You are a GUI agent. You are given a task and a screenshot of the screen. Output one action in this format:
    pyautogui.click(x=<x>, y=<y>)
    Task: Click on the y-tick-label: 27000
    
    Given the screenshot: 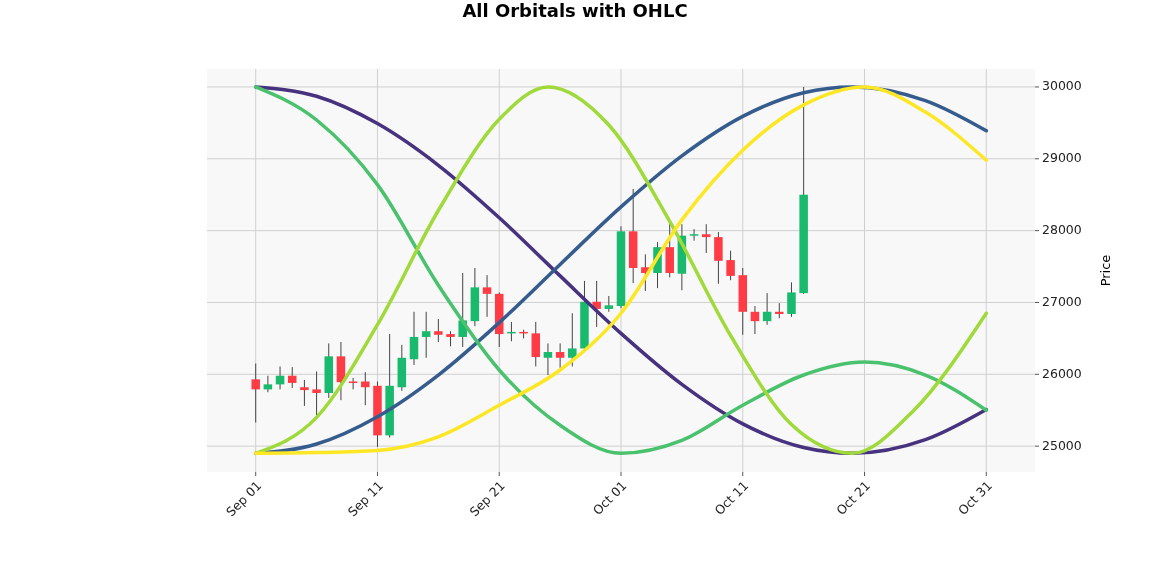 What is the action you would take?
    pyautogui.click(x=1062, y=301)
    